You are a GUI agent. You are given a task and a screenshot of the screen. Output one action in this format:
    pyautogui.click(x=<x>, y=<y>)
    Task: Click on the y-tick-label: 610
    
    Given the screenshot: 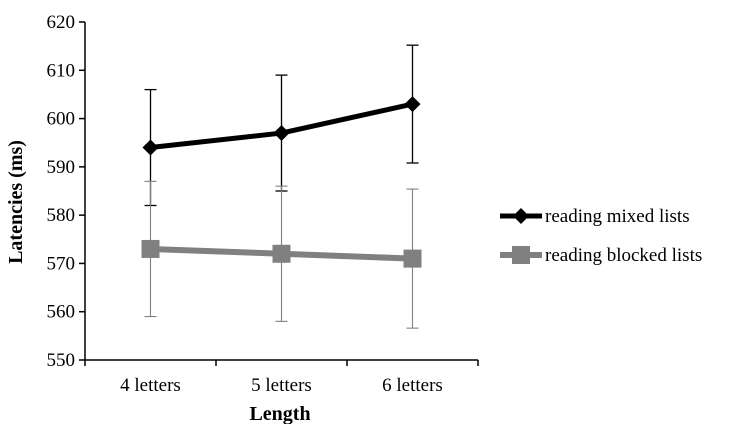 What is the action you would take?
    pyautogui.click(x=61, y=70)
    